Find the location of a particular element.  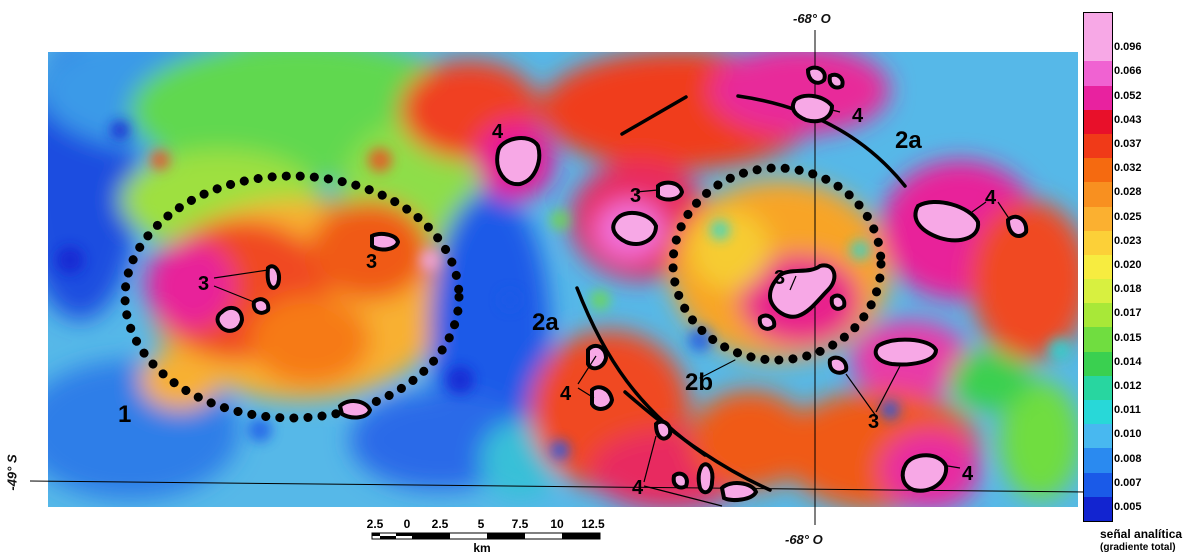

legend-colorbar is located at coordinates (1098, 267).